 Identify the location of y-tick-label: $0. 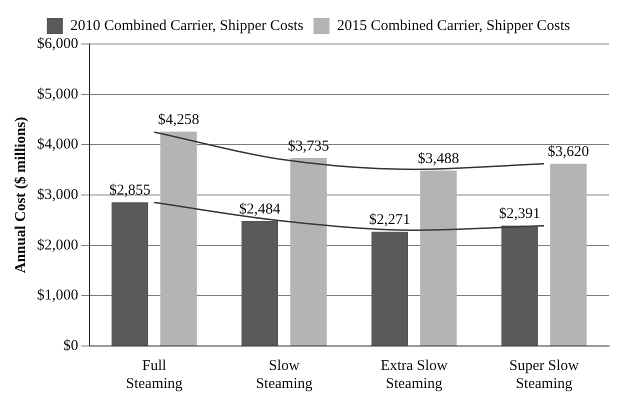
(70, 346).